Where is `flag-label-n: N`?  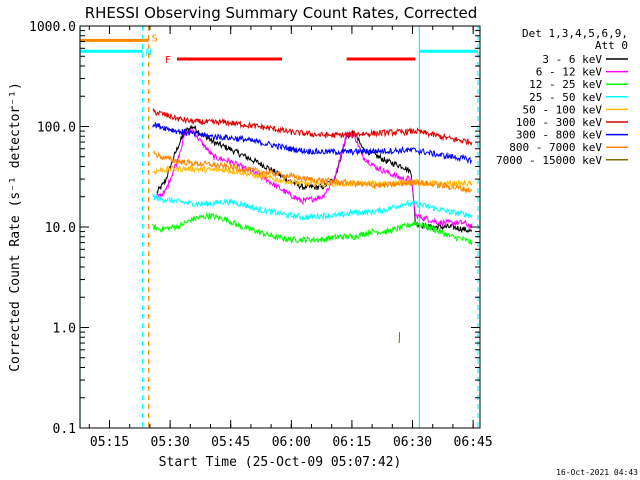
flag-label-n: N is located at coordinates (149, 52).